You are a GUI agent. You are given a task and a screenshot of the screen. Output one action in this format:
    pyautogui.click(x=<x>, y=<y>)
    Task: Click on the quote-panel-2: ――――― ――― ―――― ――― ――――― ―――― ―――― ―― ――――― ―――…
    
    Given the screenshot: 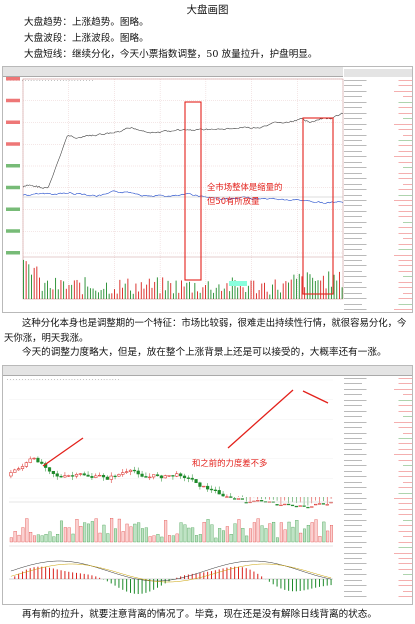 What is the action you would take?
    pyautogui.click(x=378, y=489)
    